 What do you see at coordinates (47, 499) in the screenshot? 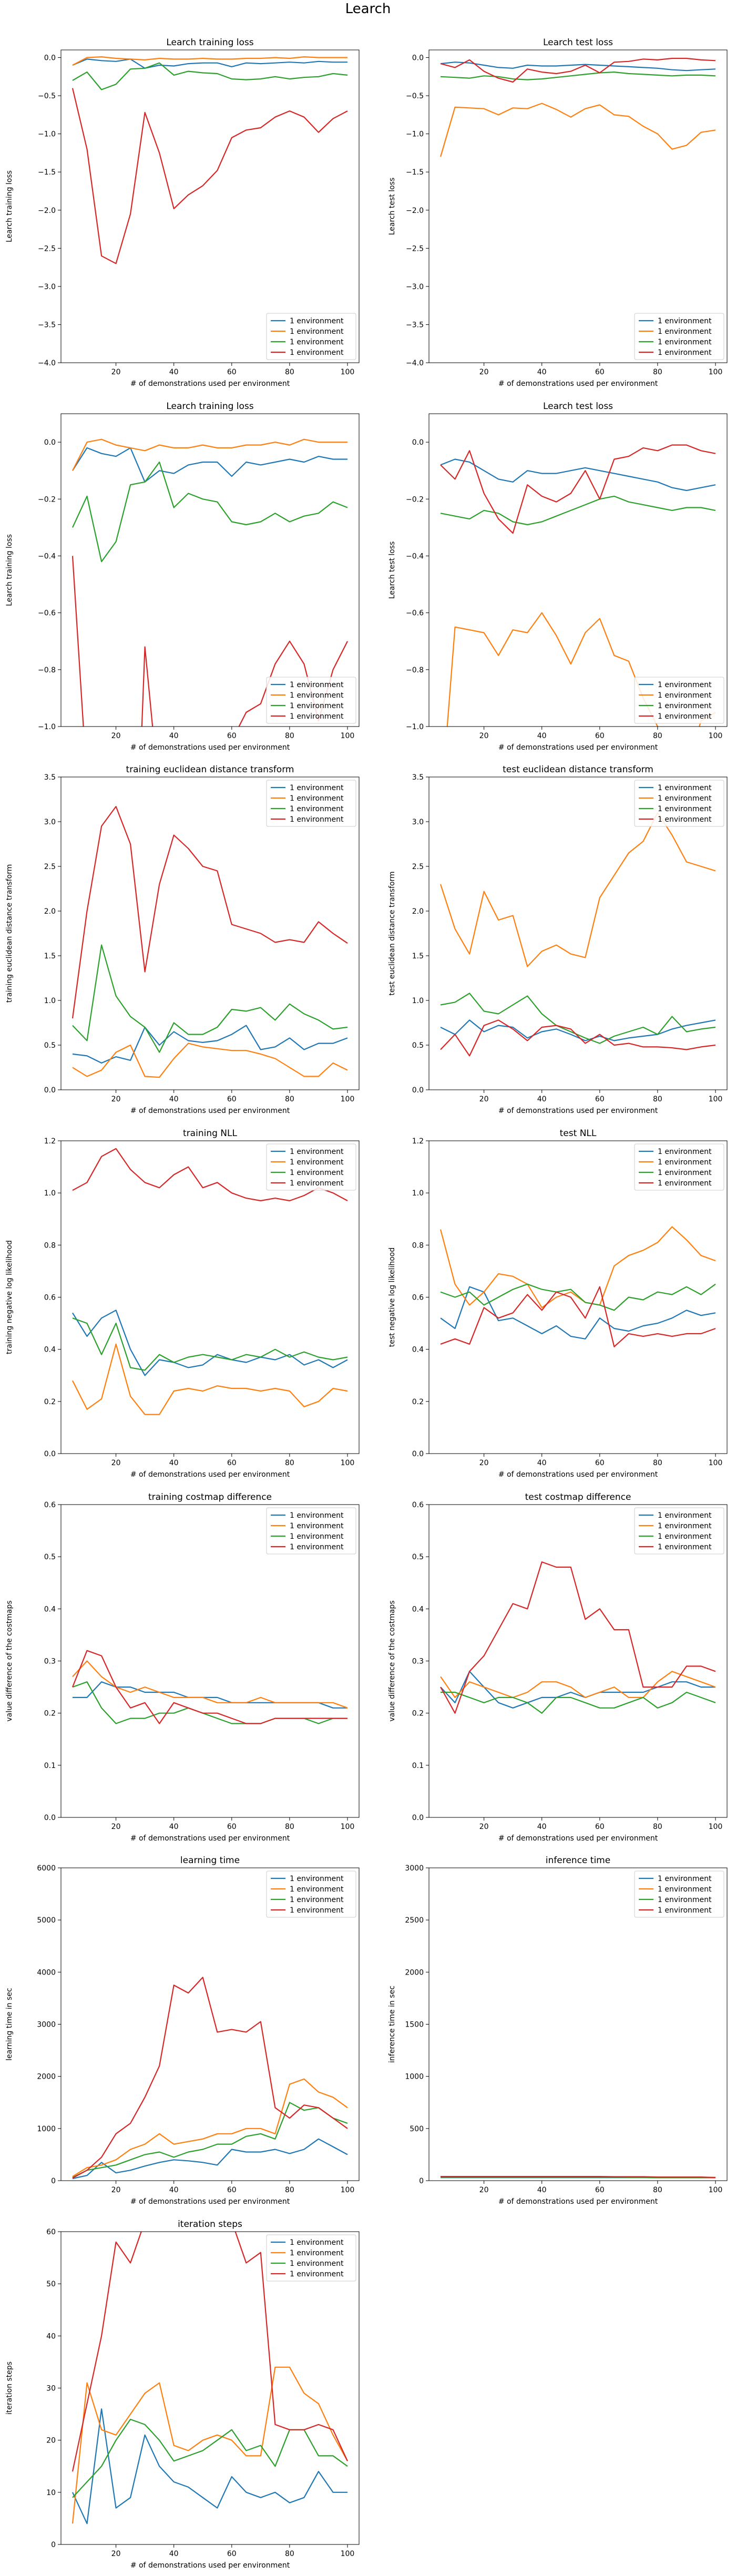
I see `y-tick-label: −0.2` at bounding box center [47, 499].